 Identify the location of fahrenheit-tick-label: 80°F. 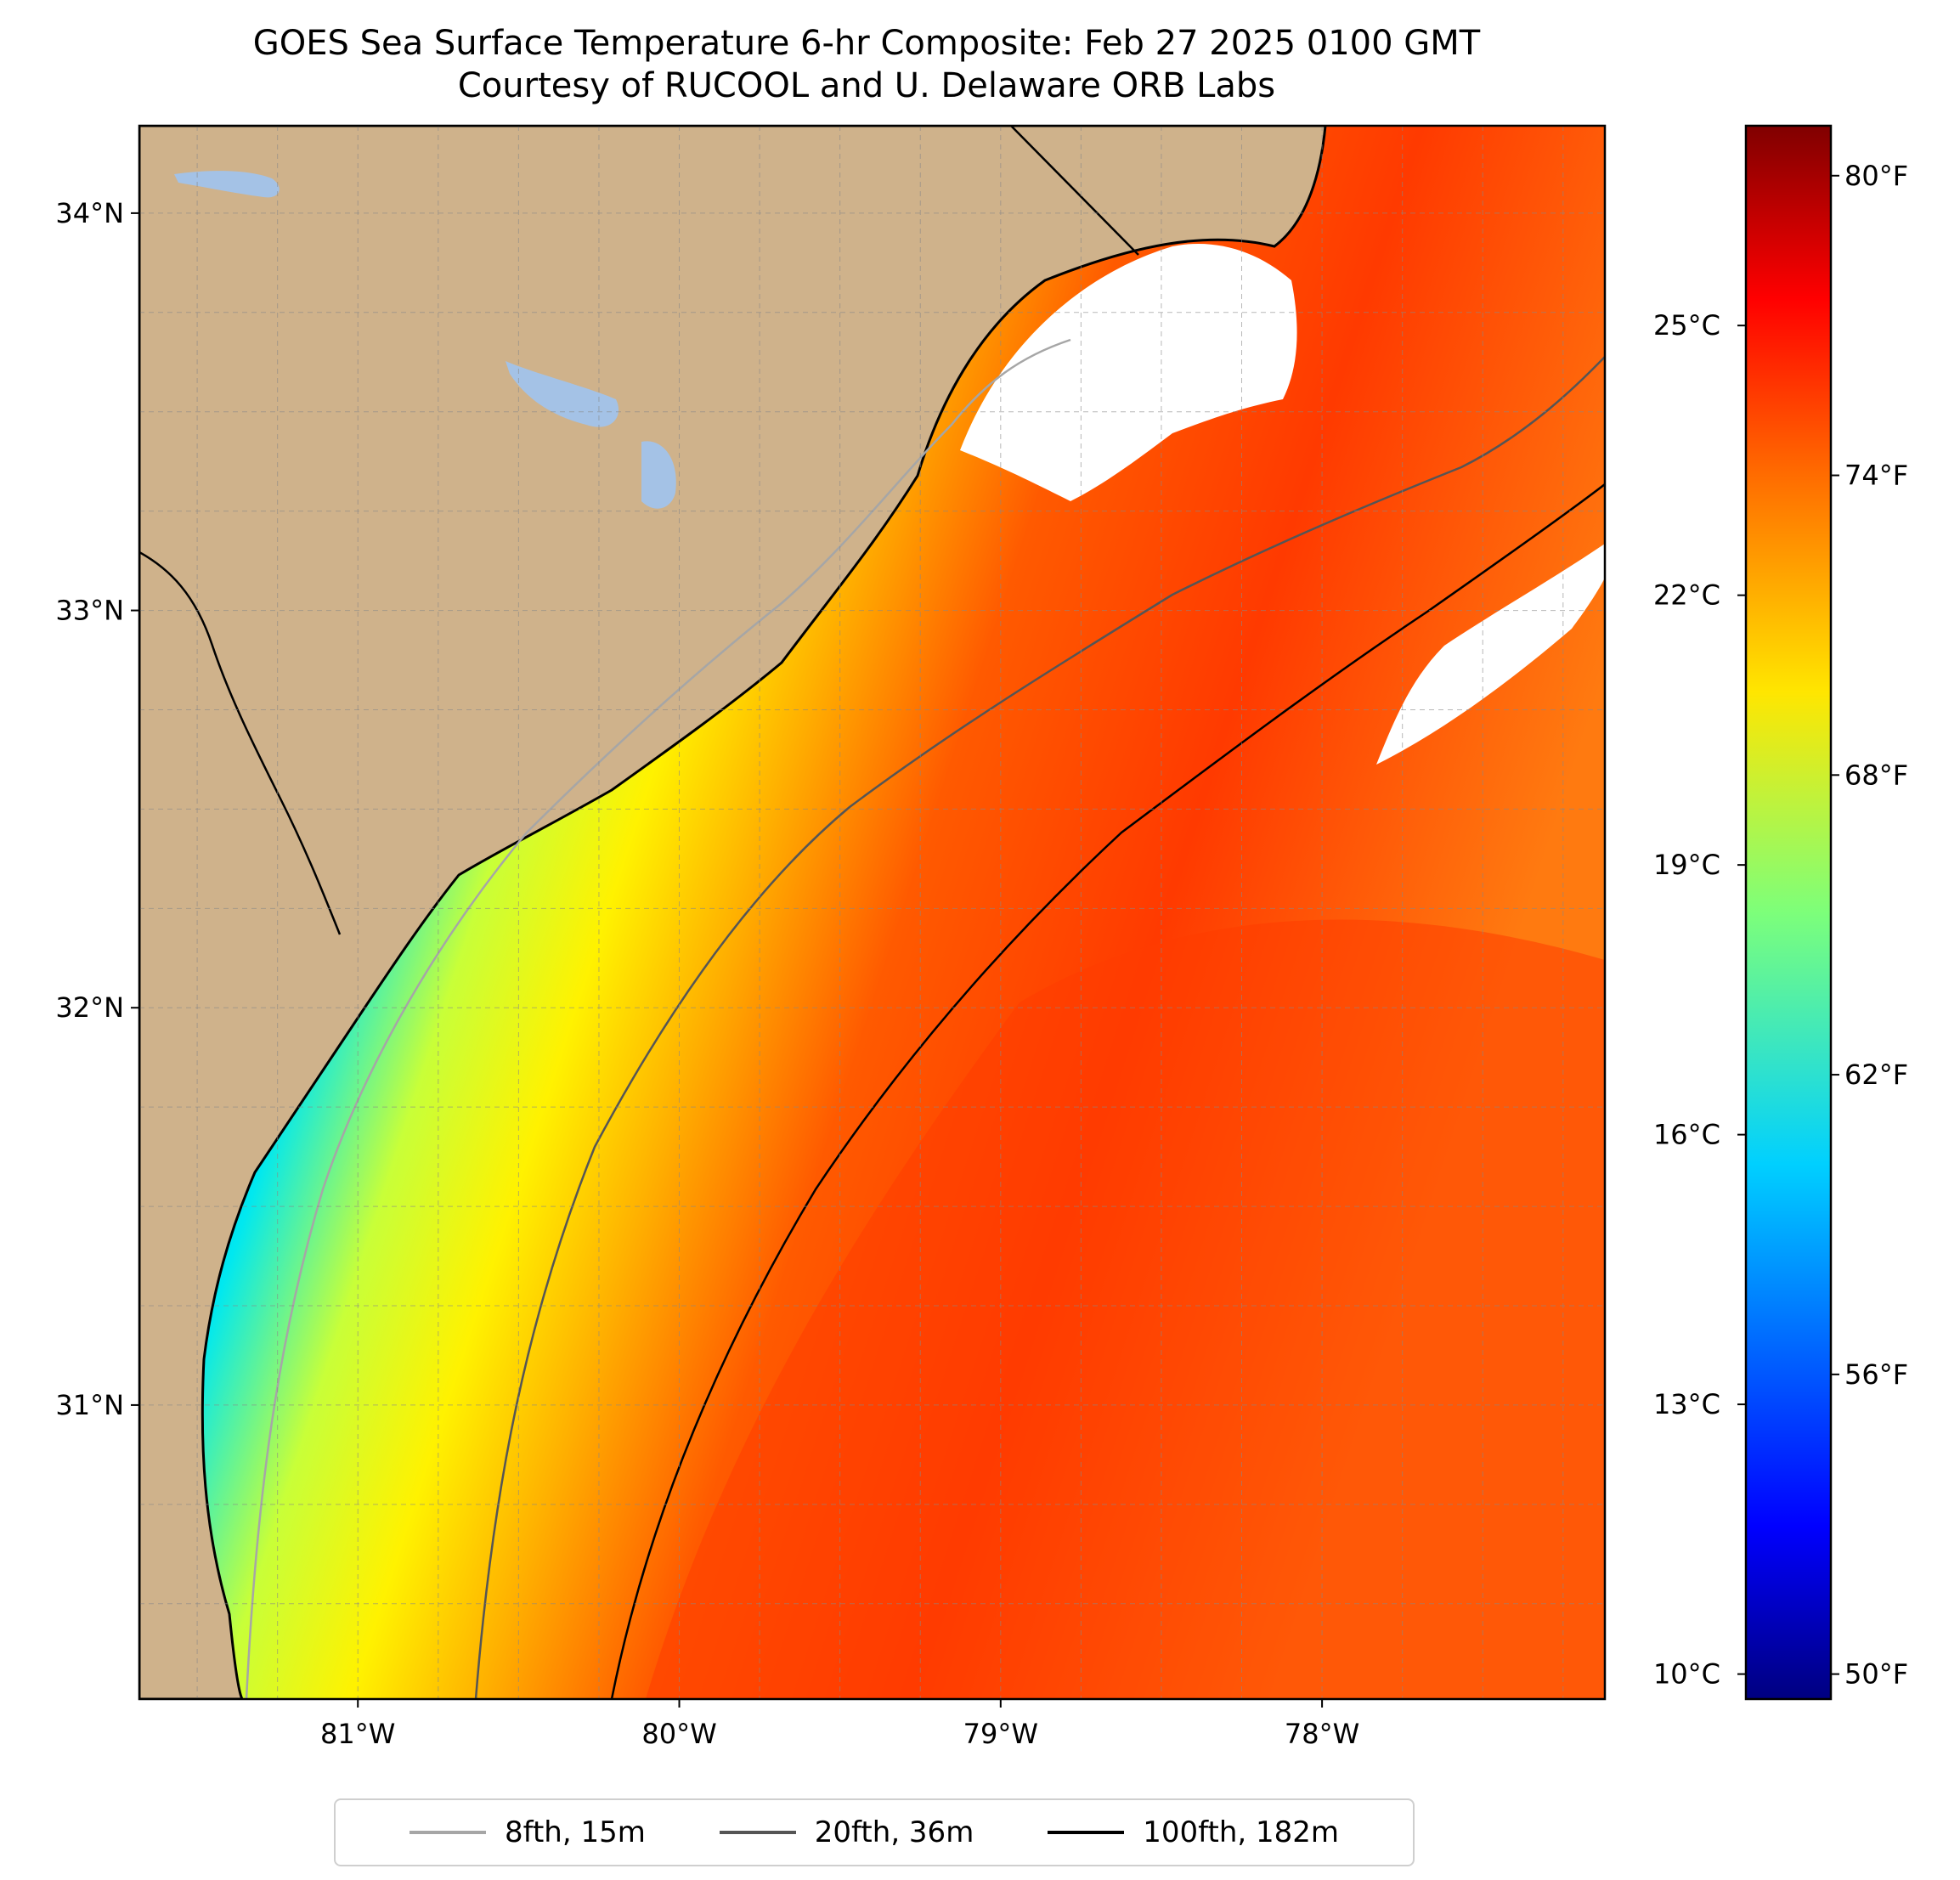
(1876, 176).